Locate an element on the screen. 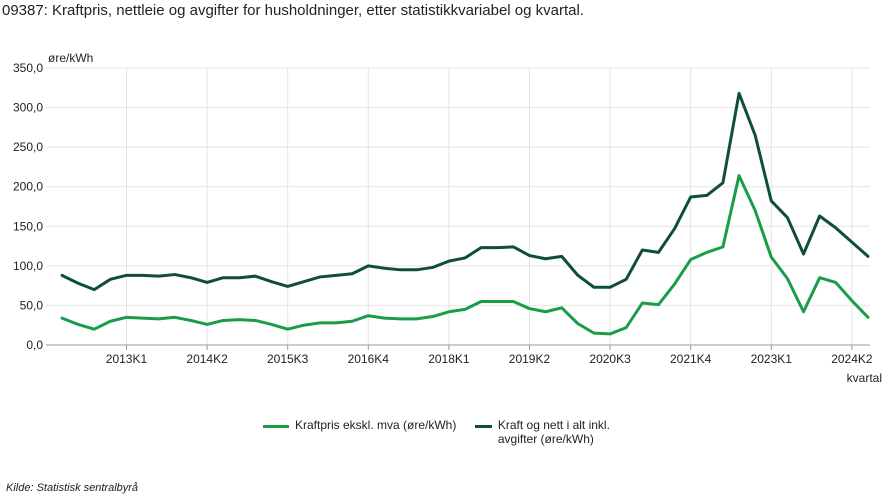  y-tick-label: 150,0 is located at coordinates (28, 226).